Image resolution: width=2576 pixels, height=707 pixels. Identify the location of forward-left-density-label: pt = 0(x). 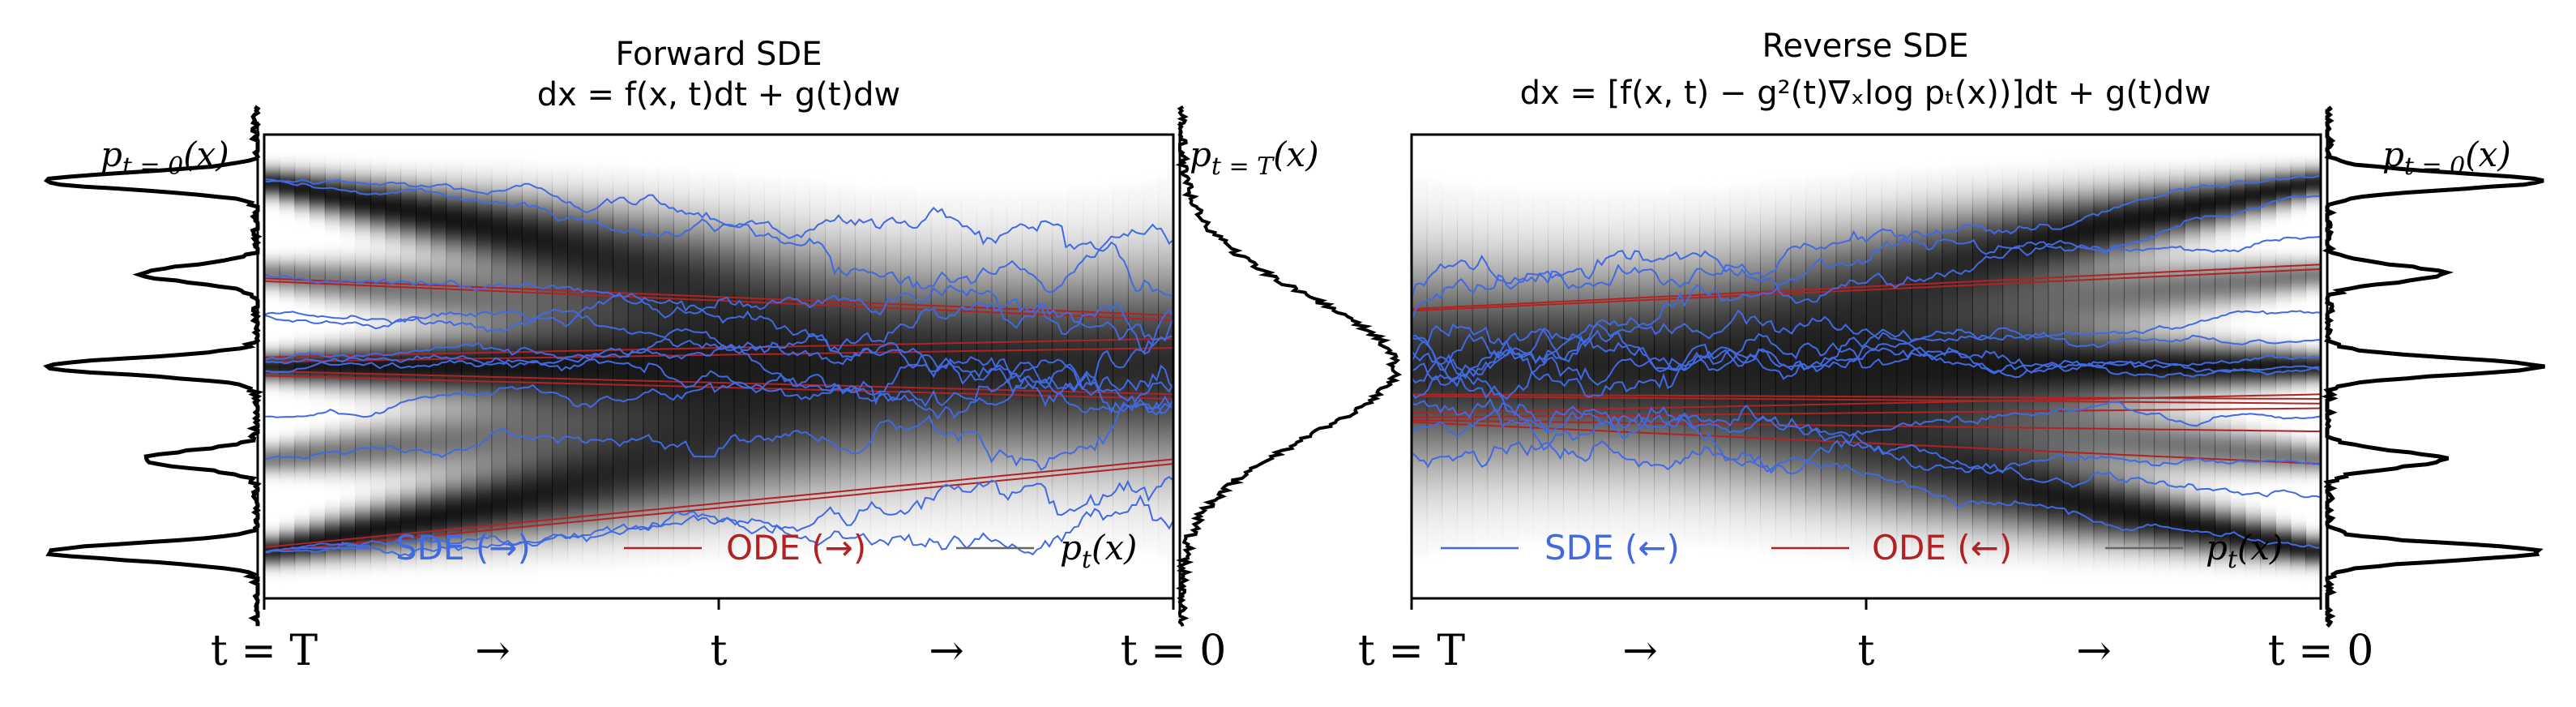
(164, 158).